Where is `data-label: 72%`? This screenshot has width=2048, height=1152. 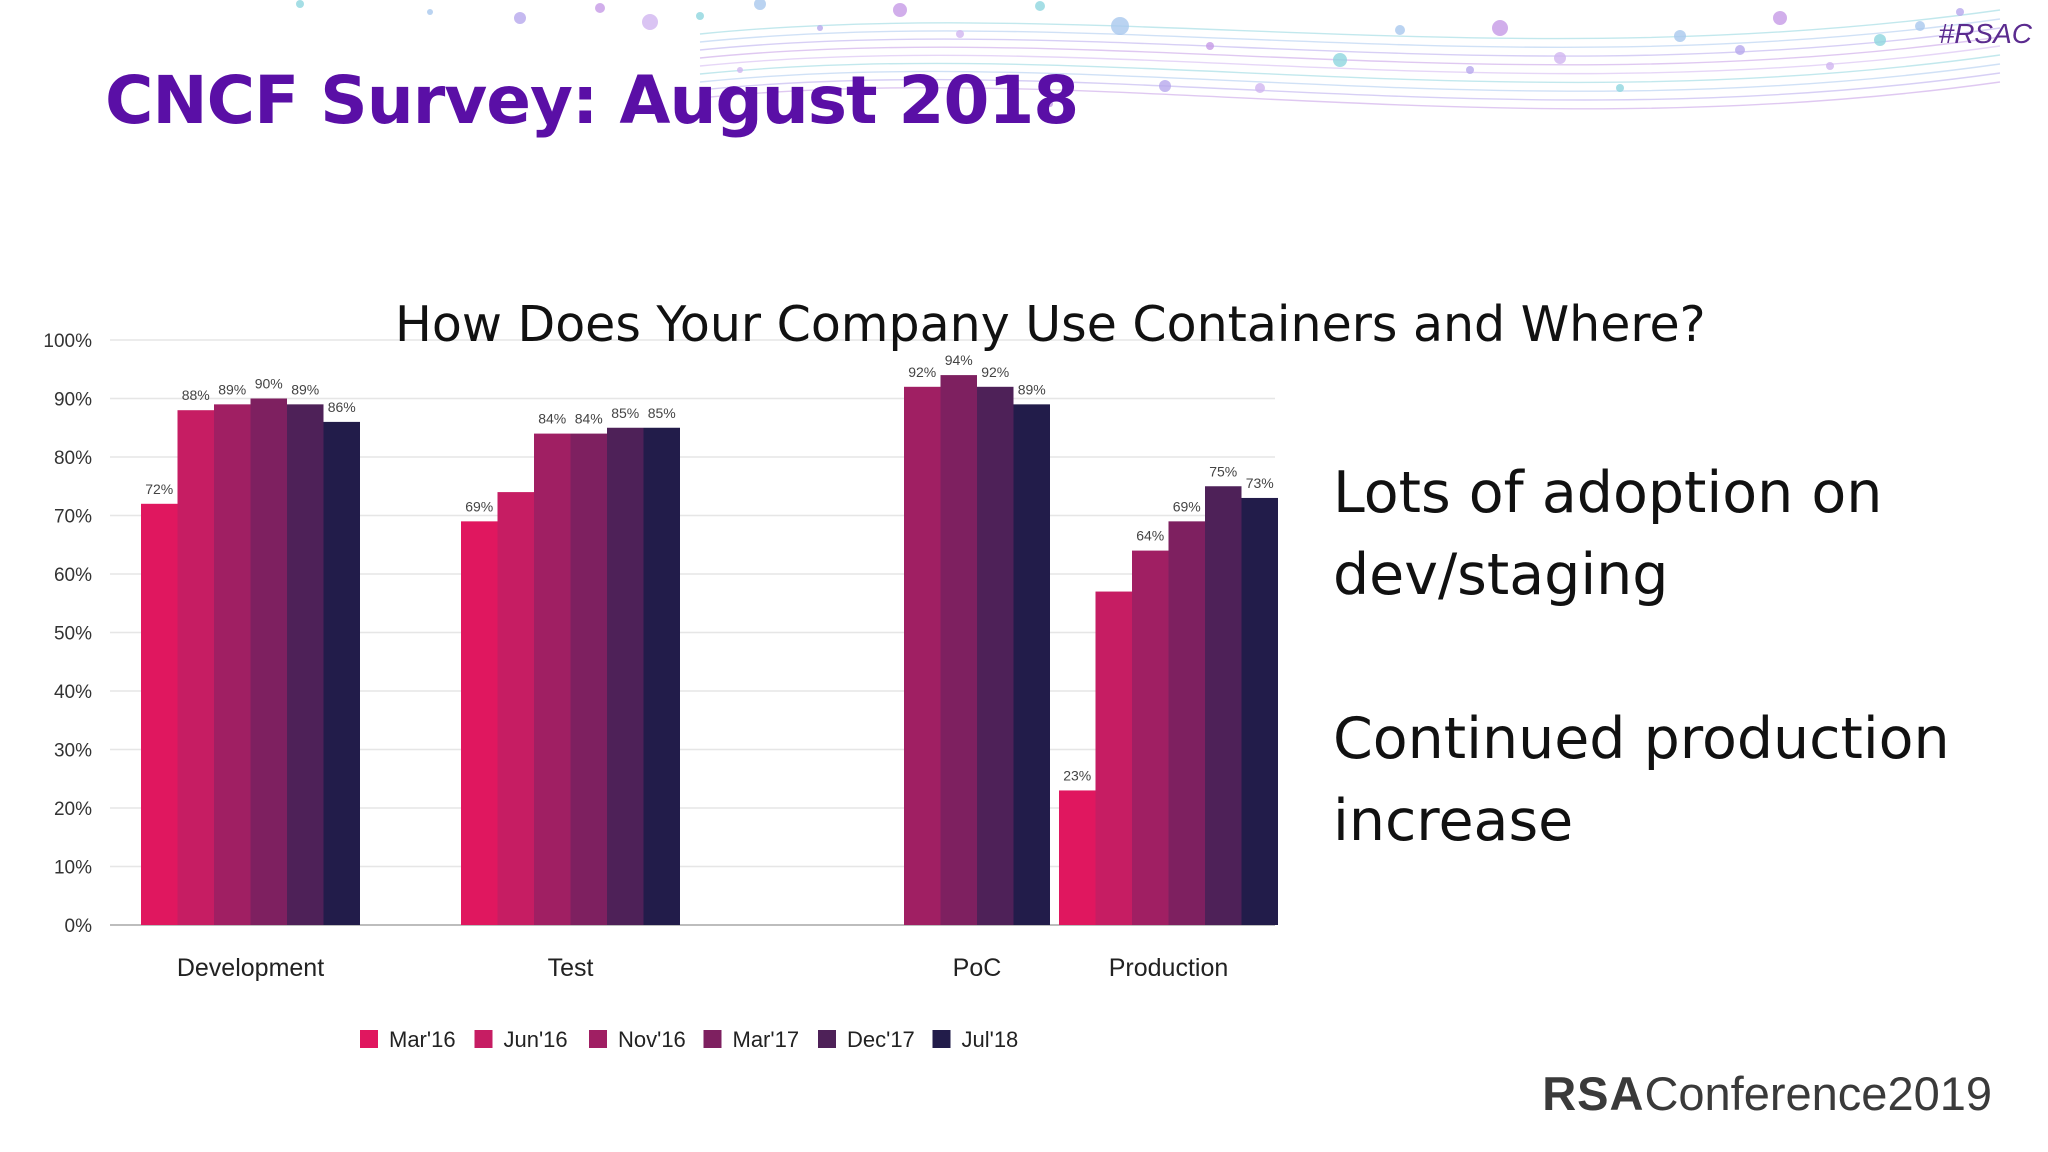
data-label: 72% is located at coordinates (159, 489).